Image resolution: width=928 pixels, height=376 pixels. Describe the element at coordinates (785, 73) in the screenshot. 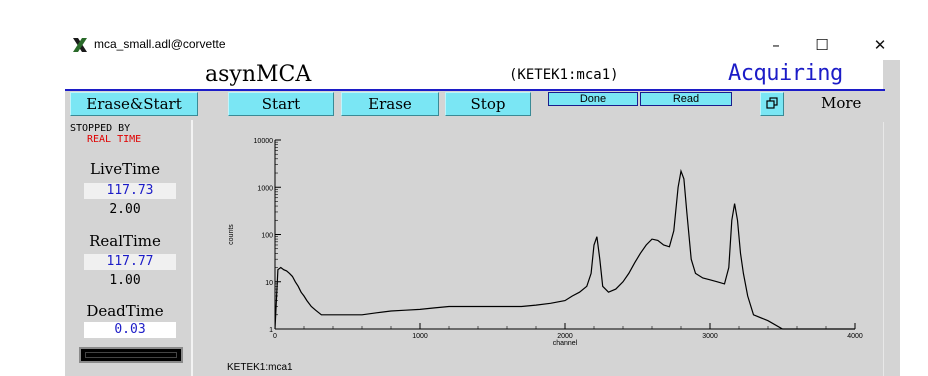

I see `acquire-status: Acquiring` at that location.